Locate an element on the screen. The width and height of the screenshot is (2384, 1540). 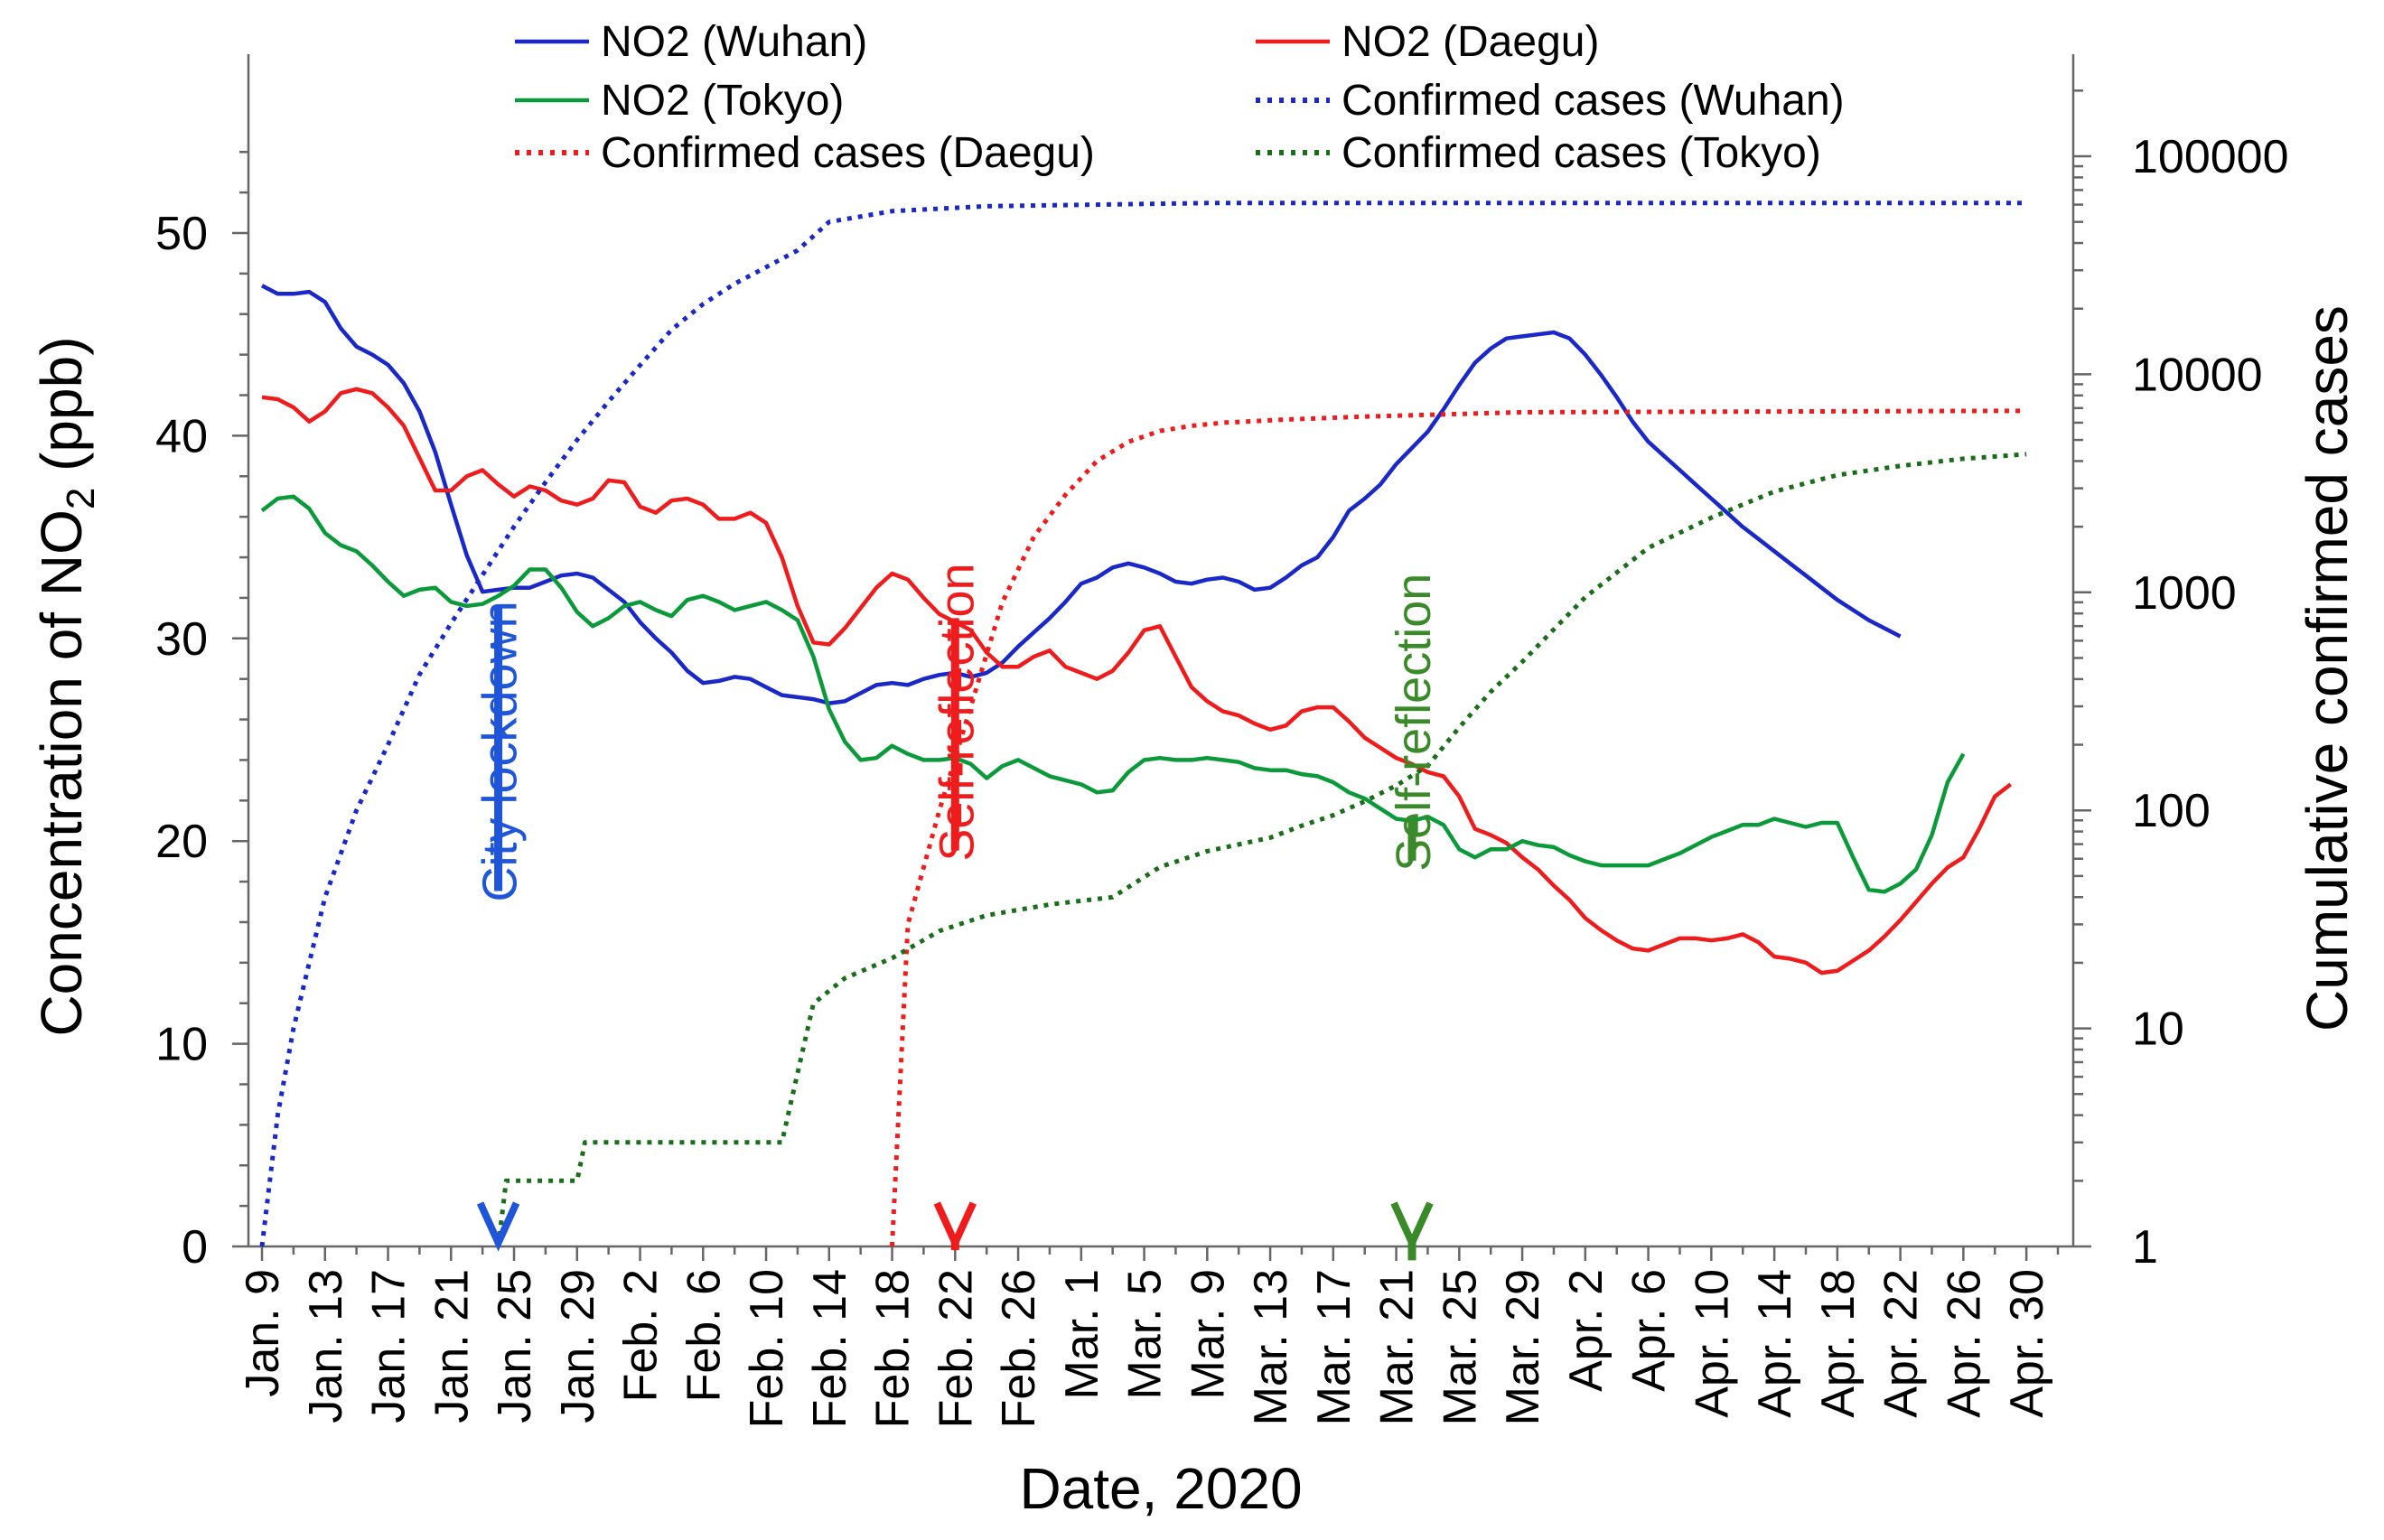
y-axis-left-title-unit: (ppb) is located at coordinates (61, 411).